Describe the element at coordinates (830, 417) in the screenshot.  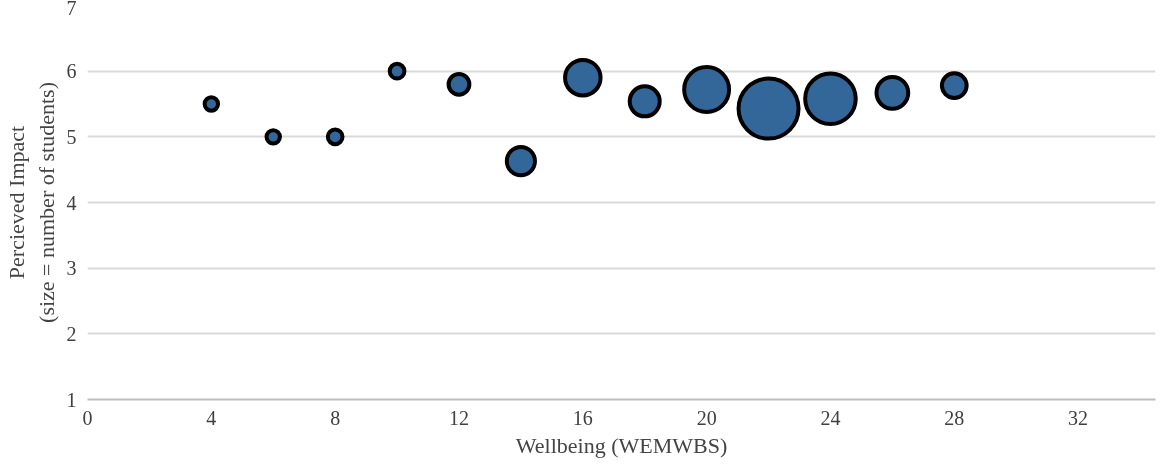
I see `x-tick-label: 24` at that location.